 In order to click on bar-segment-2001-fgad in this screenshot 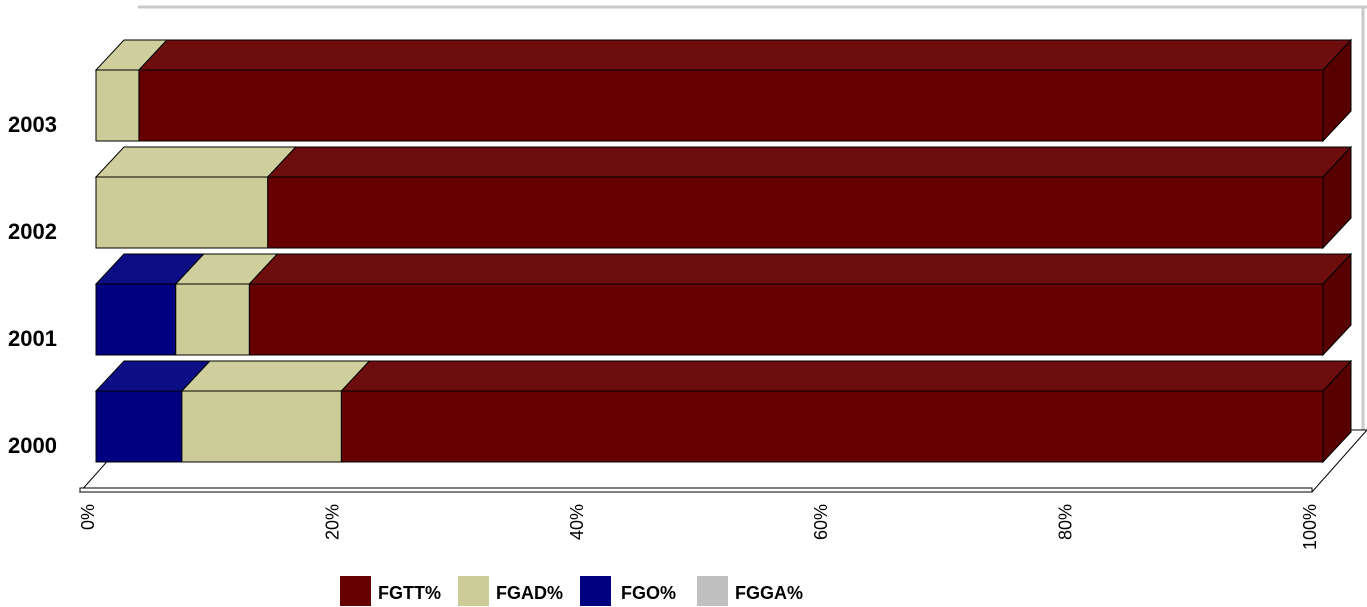, I will do `click(226, 304)`.